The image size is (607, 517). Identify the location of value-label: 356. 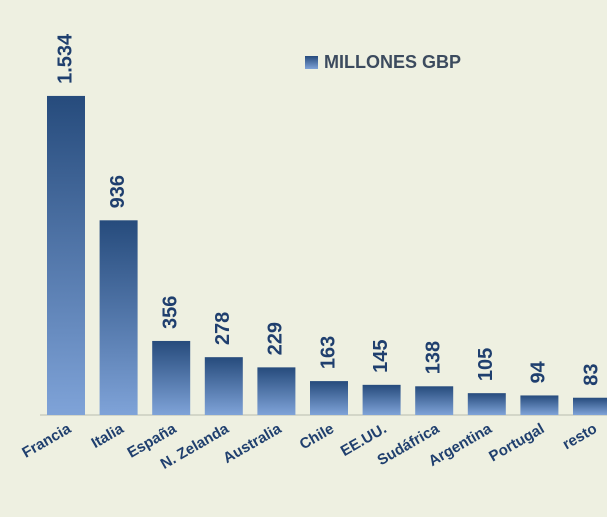
(170, 312).